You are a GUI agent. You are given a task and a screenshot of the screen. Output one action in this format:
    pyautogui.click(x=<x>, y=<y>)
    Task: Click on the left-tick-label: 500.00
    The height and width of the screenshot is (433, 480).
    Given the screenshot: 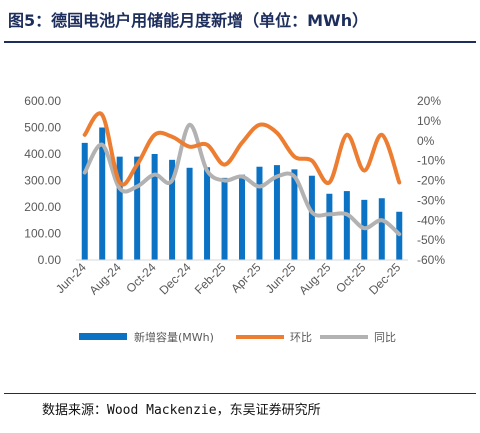 What is the action you would take?
    pyautogui.click(x=42, y=128)
    